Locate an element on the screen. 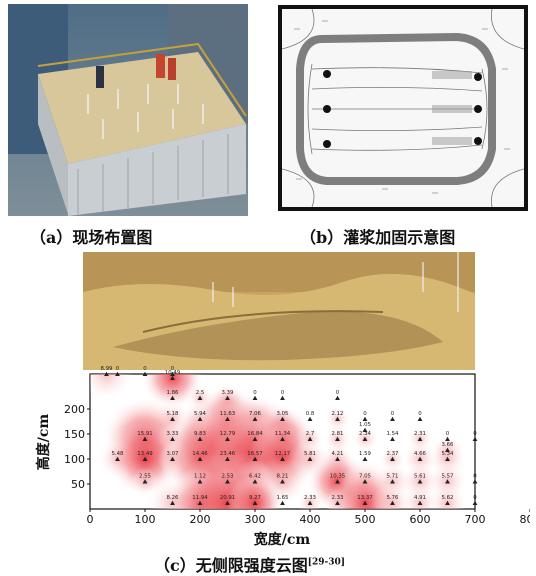  strength-value-label: 14.46 is located at coordinates (200, 454).